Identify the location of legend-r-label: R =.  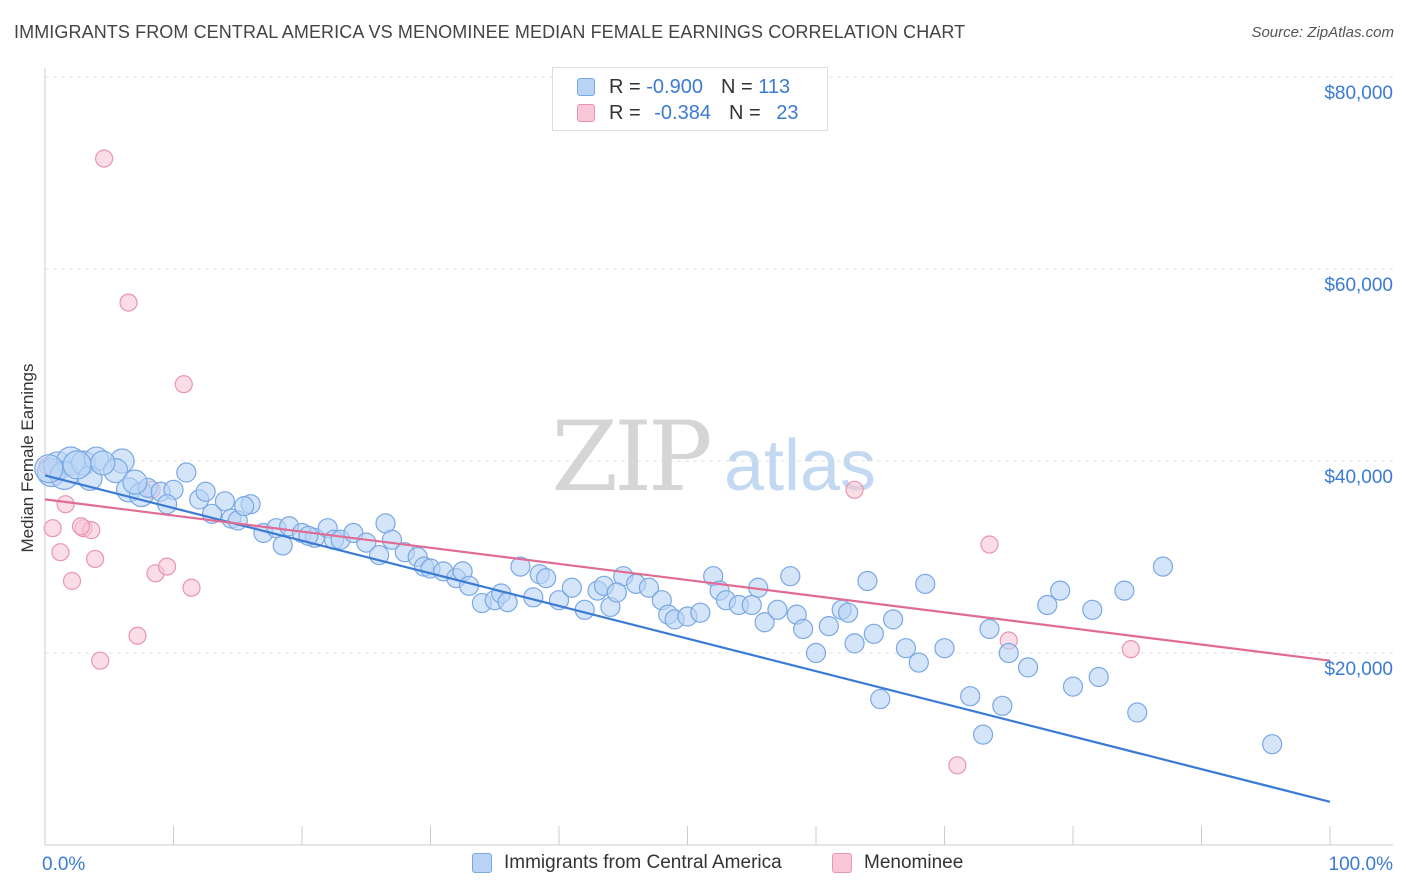
(625, 86).